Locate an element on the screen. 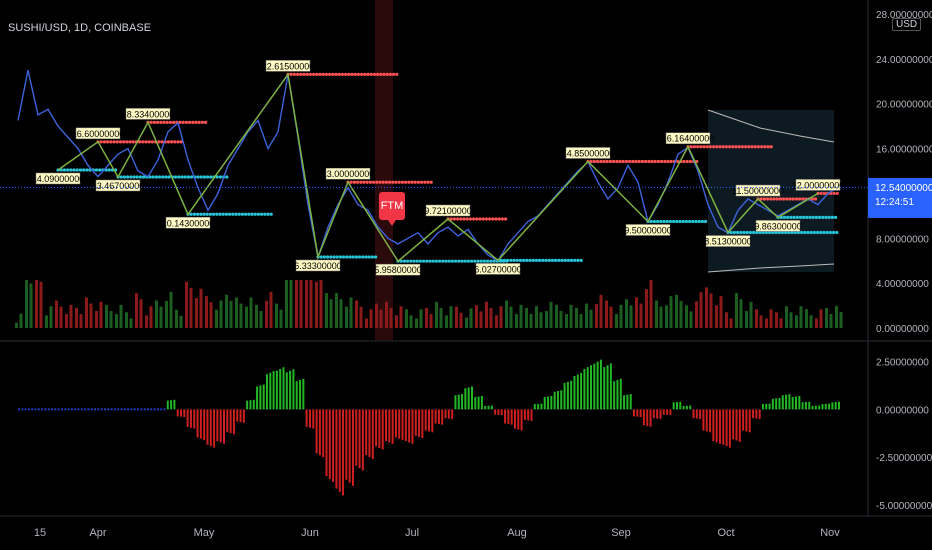 This screenshot has width=932, height=550. oscillator-tick-label: -5.00000000 is located at coordinates (904, 506).